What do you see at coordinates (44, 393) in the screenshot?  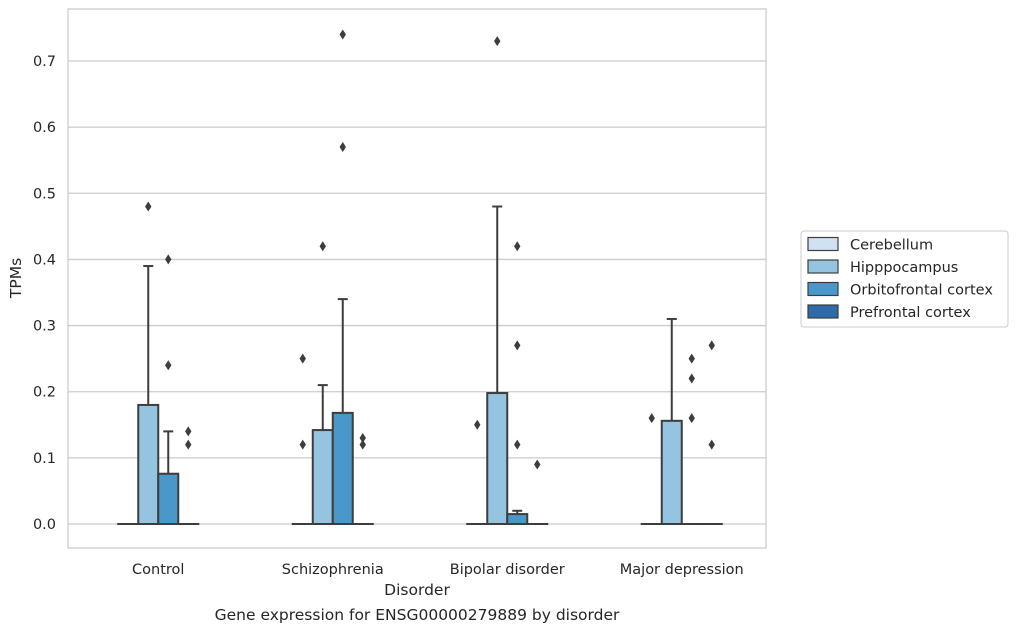 I see `y-tick-label: 0.2` at bounding box center [44, 393].